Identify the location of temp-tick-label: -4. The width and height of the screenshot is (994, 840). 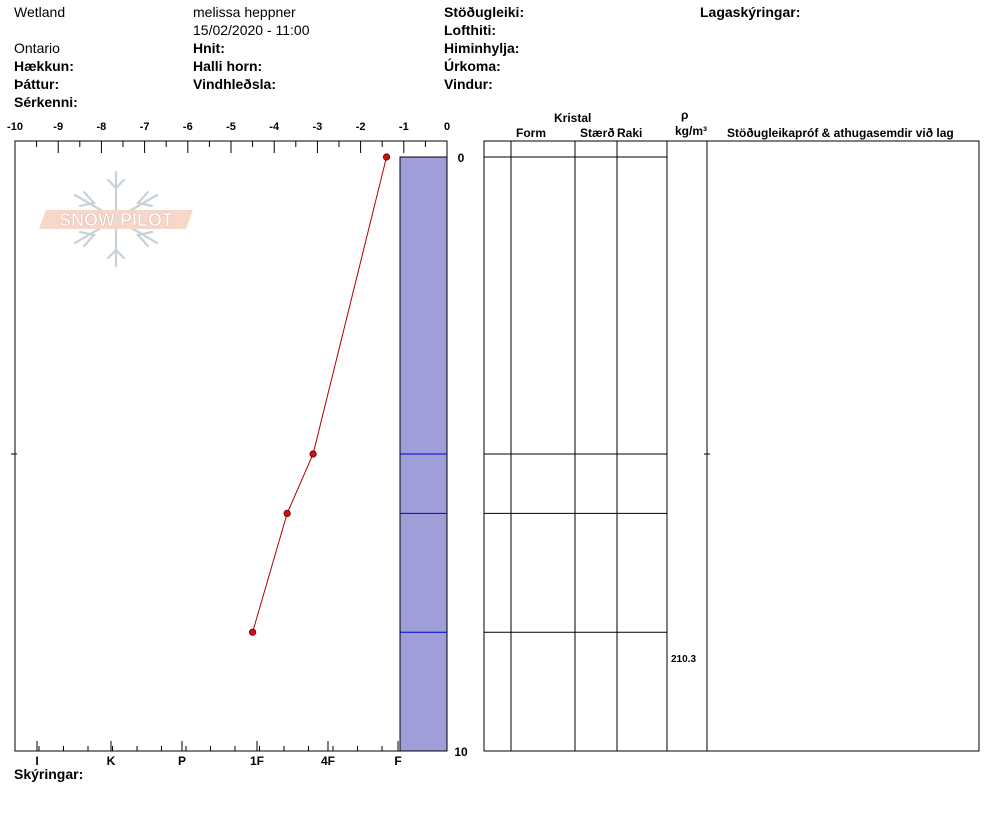
(274, 127).